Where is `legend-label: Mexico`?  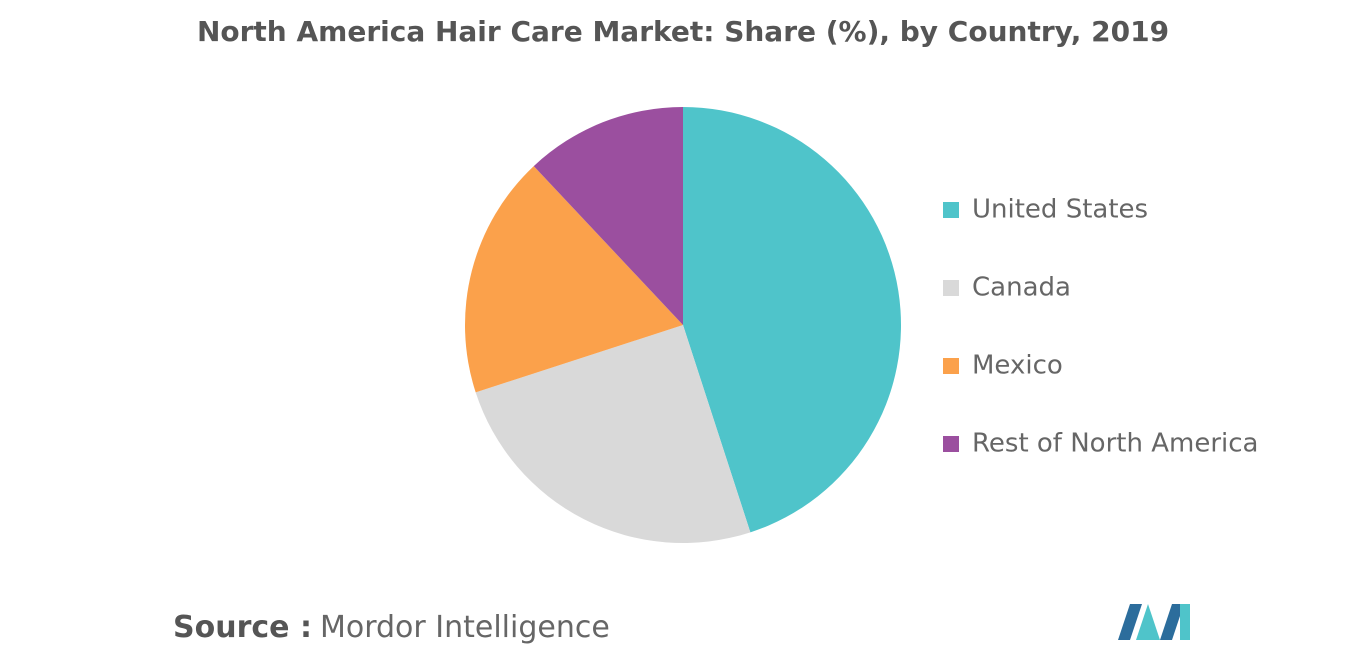 legend-label: Mexico is located at coordinates (1017, 366).